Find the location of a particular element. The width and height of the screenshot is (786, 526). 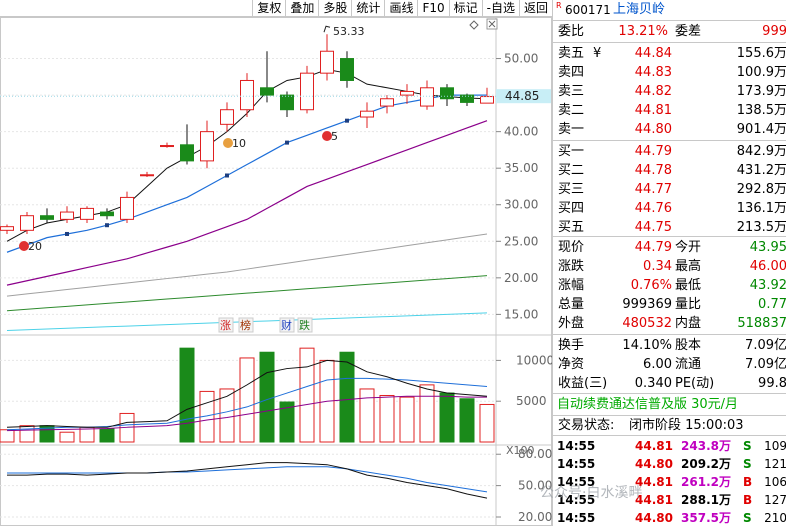

status-row: 交易状态: 闭市阶段 15:00:03 is located at coordinates (669, 425).